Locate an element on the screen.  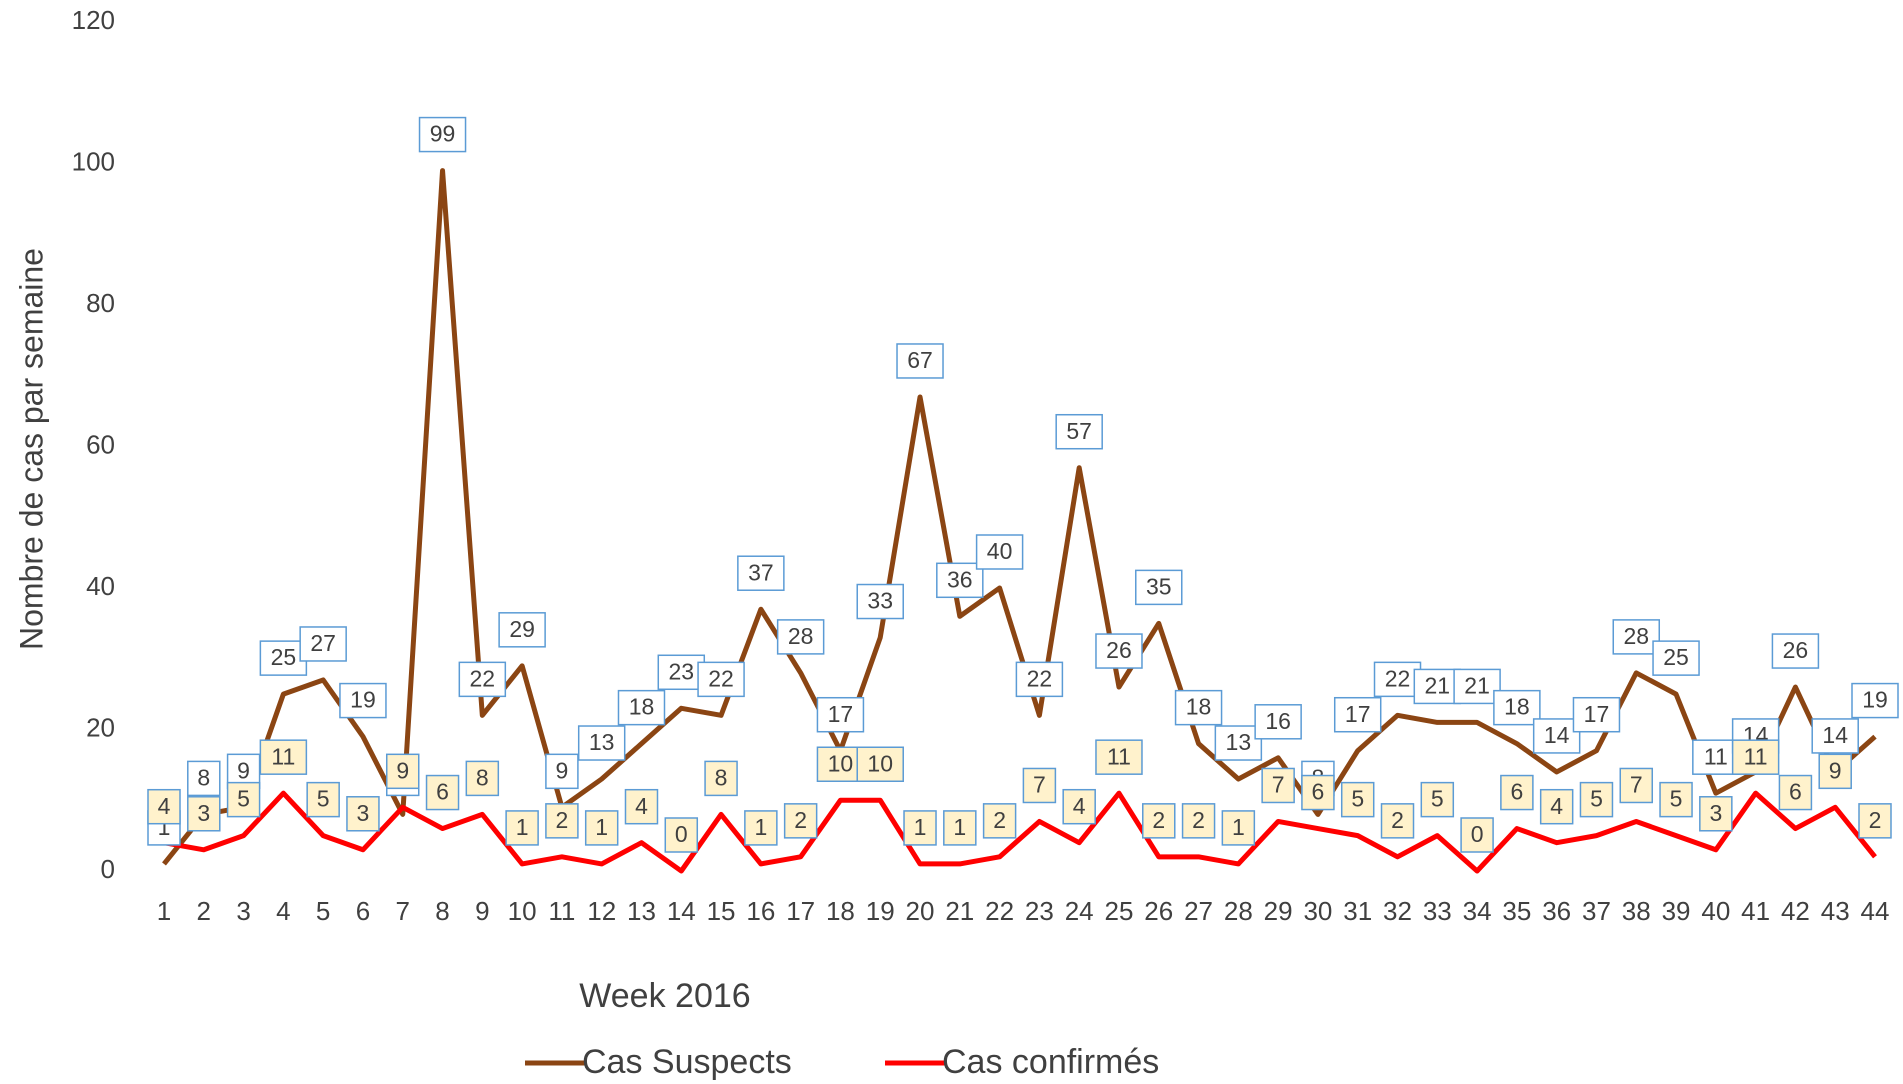
data-label: 0 is located at coordinates (681, 835).